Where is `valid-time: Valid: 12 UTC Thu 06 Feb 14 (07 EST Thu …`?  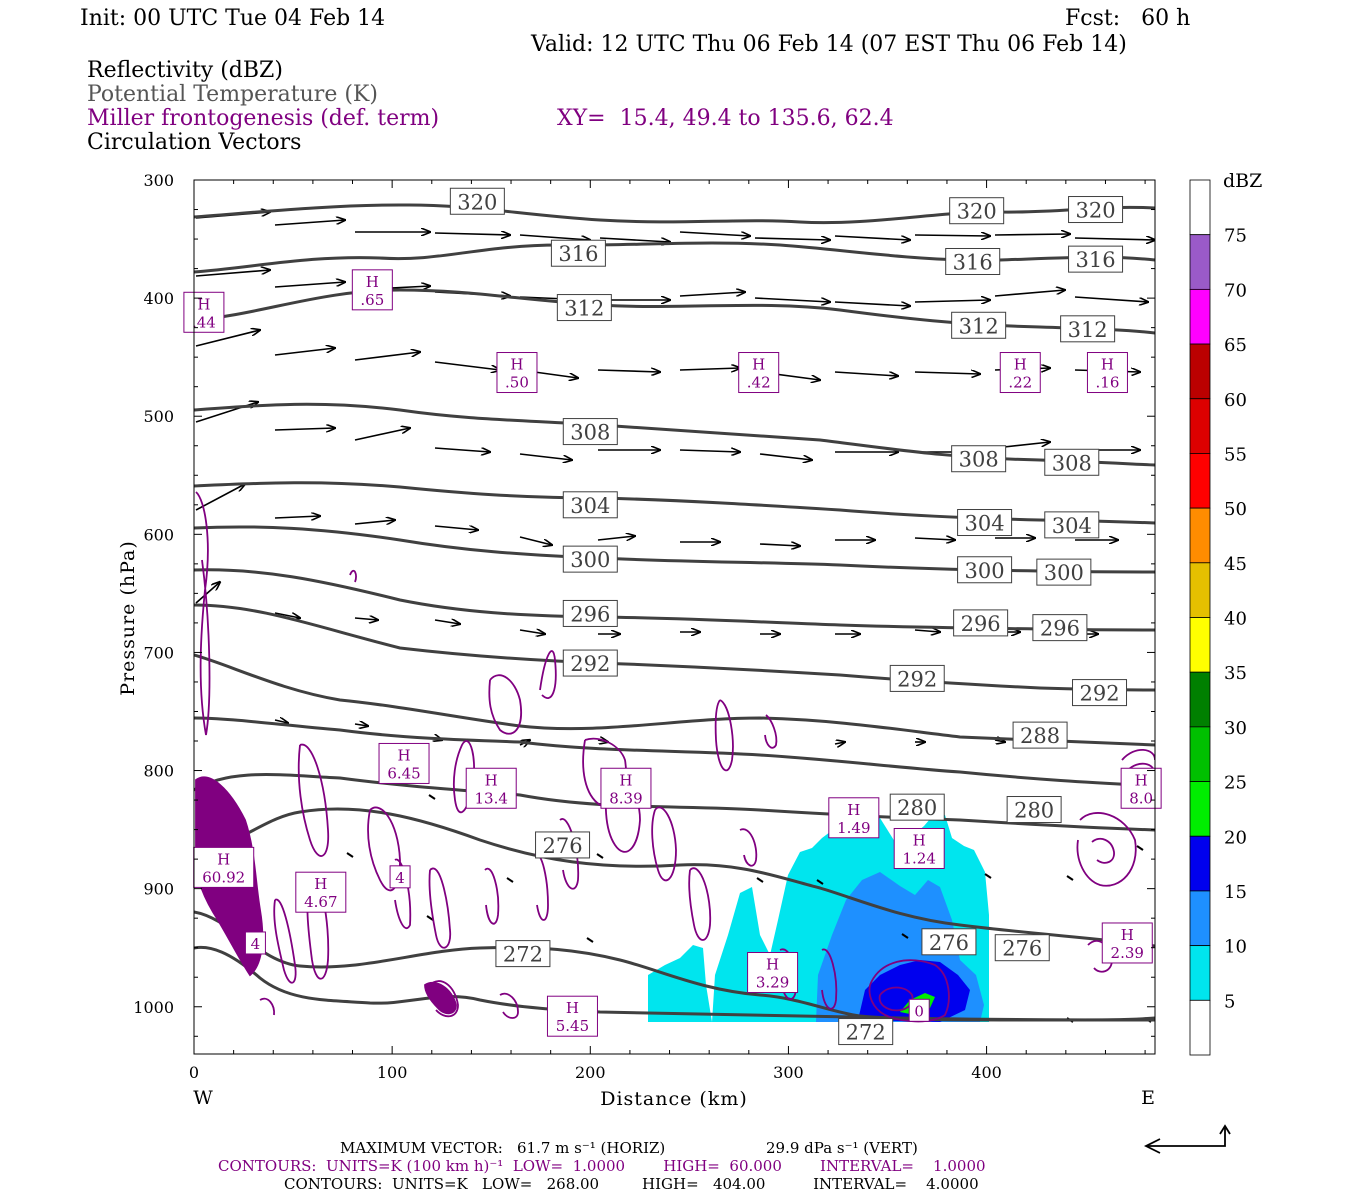 valid-time: Valid: 12 UTC Thu 06 Feb 14 (07 EST Thu … is located at coordinates (829, 44).